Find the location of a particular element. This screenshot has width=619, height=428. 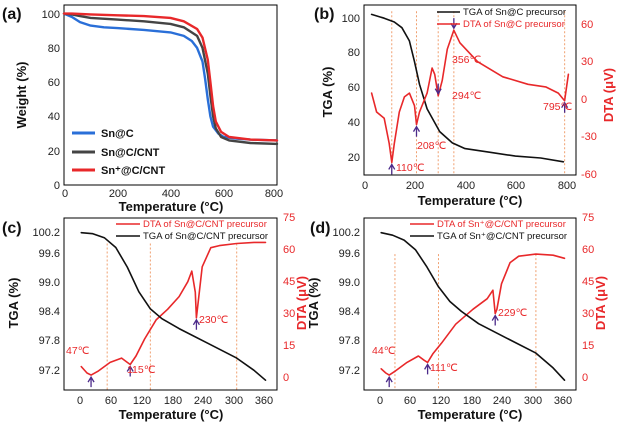

panel-b-x-ticks: 0 200 400 600 800 is located at coordinates (469, 186).